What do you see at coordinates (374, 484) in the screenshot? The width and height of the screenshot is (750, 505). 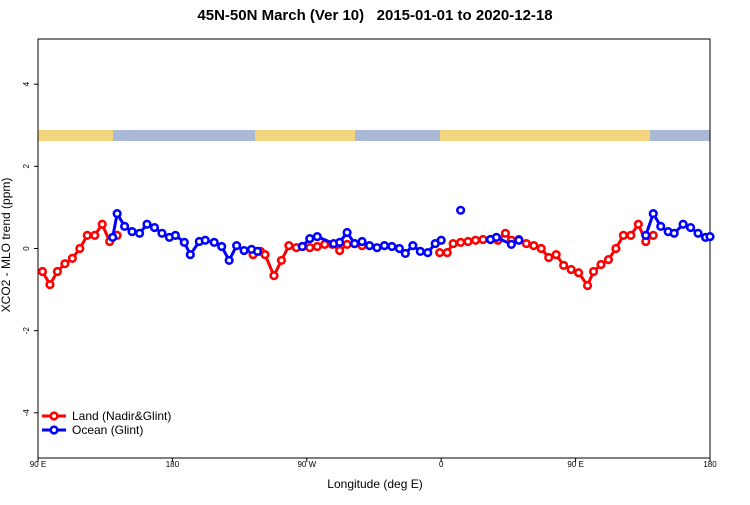 I see `x-axis-label: Longitude (deg E)` at bounding box center [374, 484].